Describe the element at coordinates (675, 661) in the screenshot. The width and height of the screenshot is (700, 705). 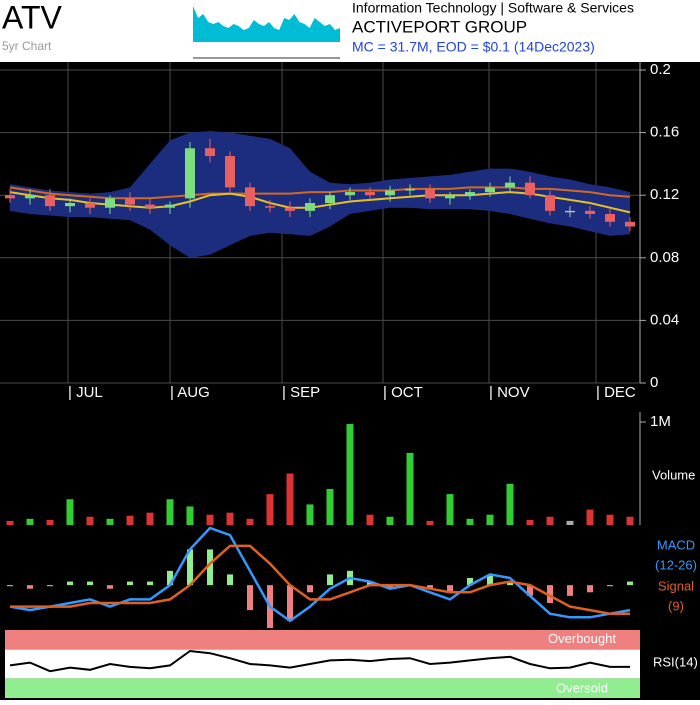
I see `rsi-label: RSI(14)` at that location.